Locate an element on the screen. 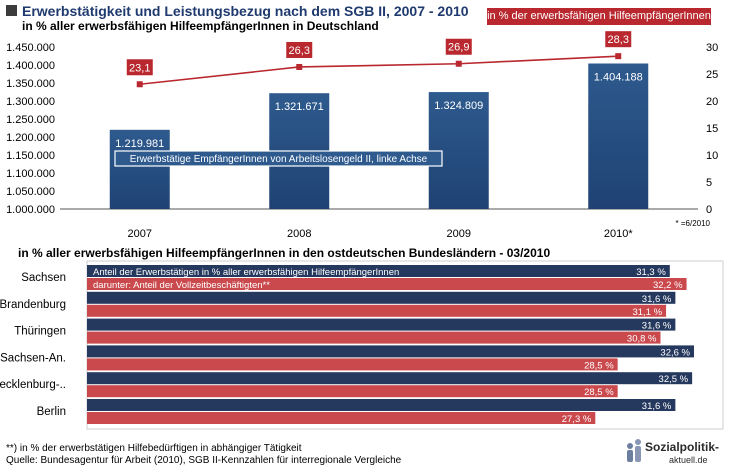 This screenshot has width=730, height=470. y2-tick-label: 5 is located at coordinates (709, 183).